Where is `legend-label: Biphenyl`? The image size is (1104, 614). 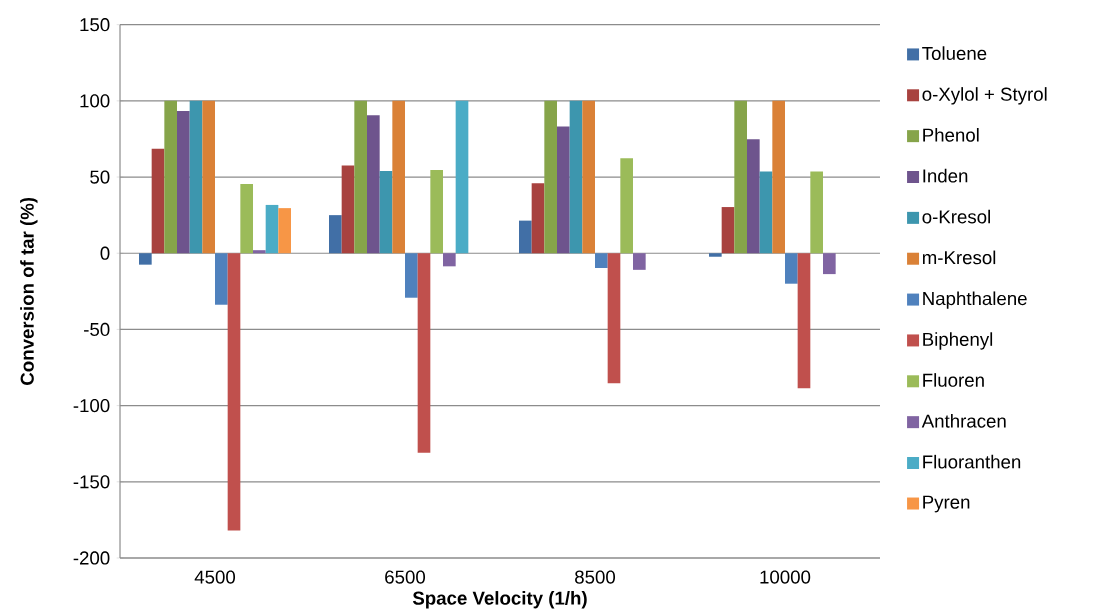
legend-label: Biphenyl is located at coordinates (958, 341).